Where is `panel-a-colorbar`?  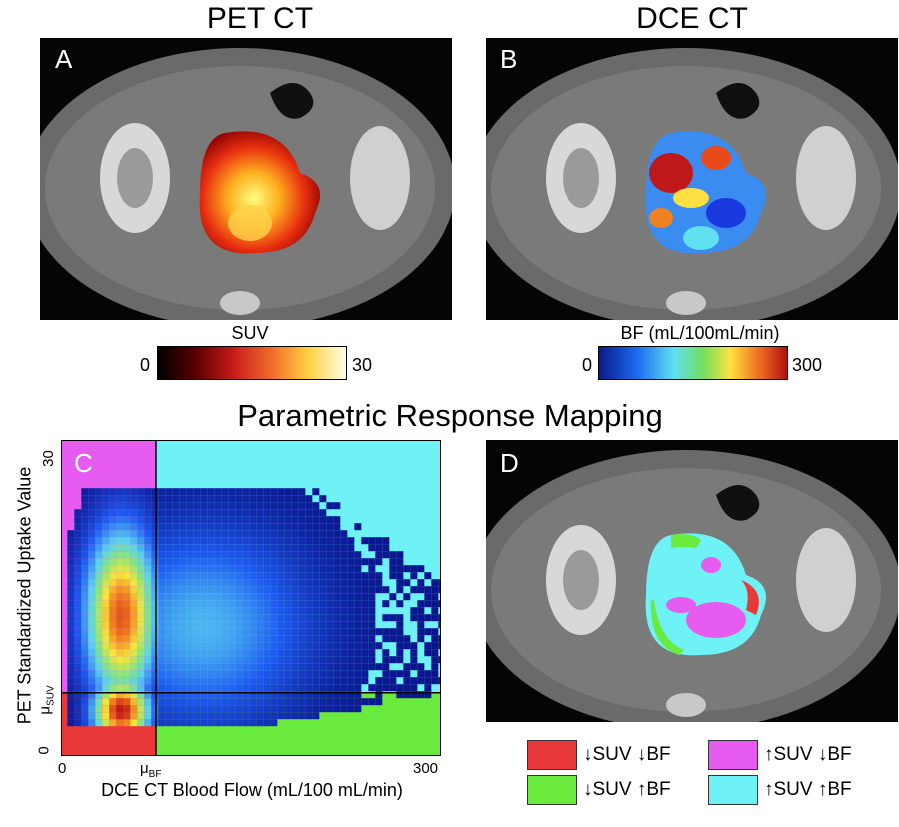 panel-a-colorbar is located at coordinates (252, 363).